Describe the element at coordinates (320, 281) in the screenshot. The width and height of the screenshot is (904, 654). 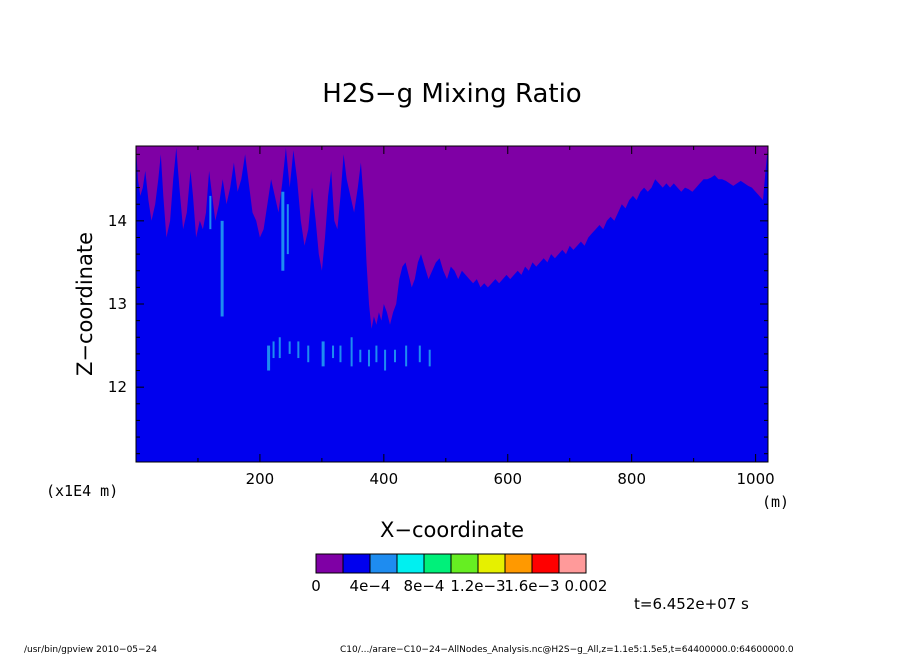
I see `contour-patches` at that location.